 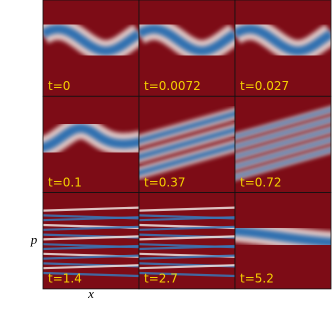 I want to click on panel-label: t=5.2, so click(x=257, y=279).